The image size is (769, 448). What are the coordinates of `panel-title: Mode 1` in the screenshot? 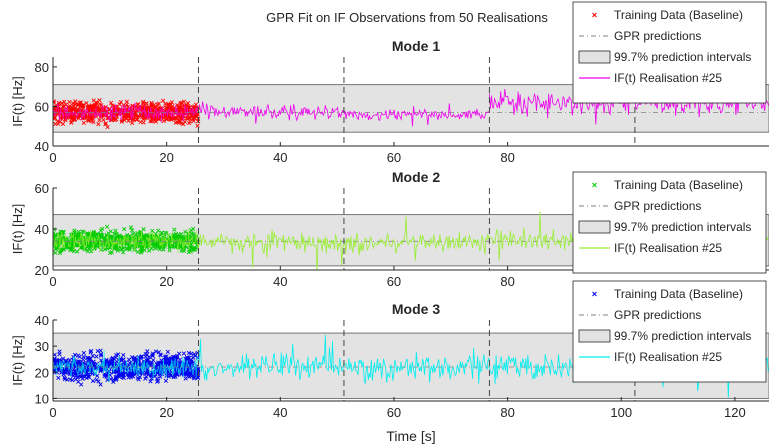 It's located at (416, 46).